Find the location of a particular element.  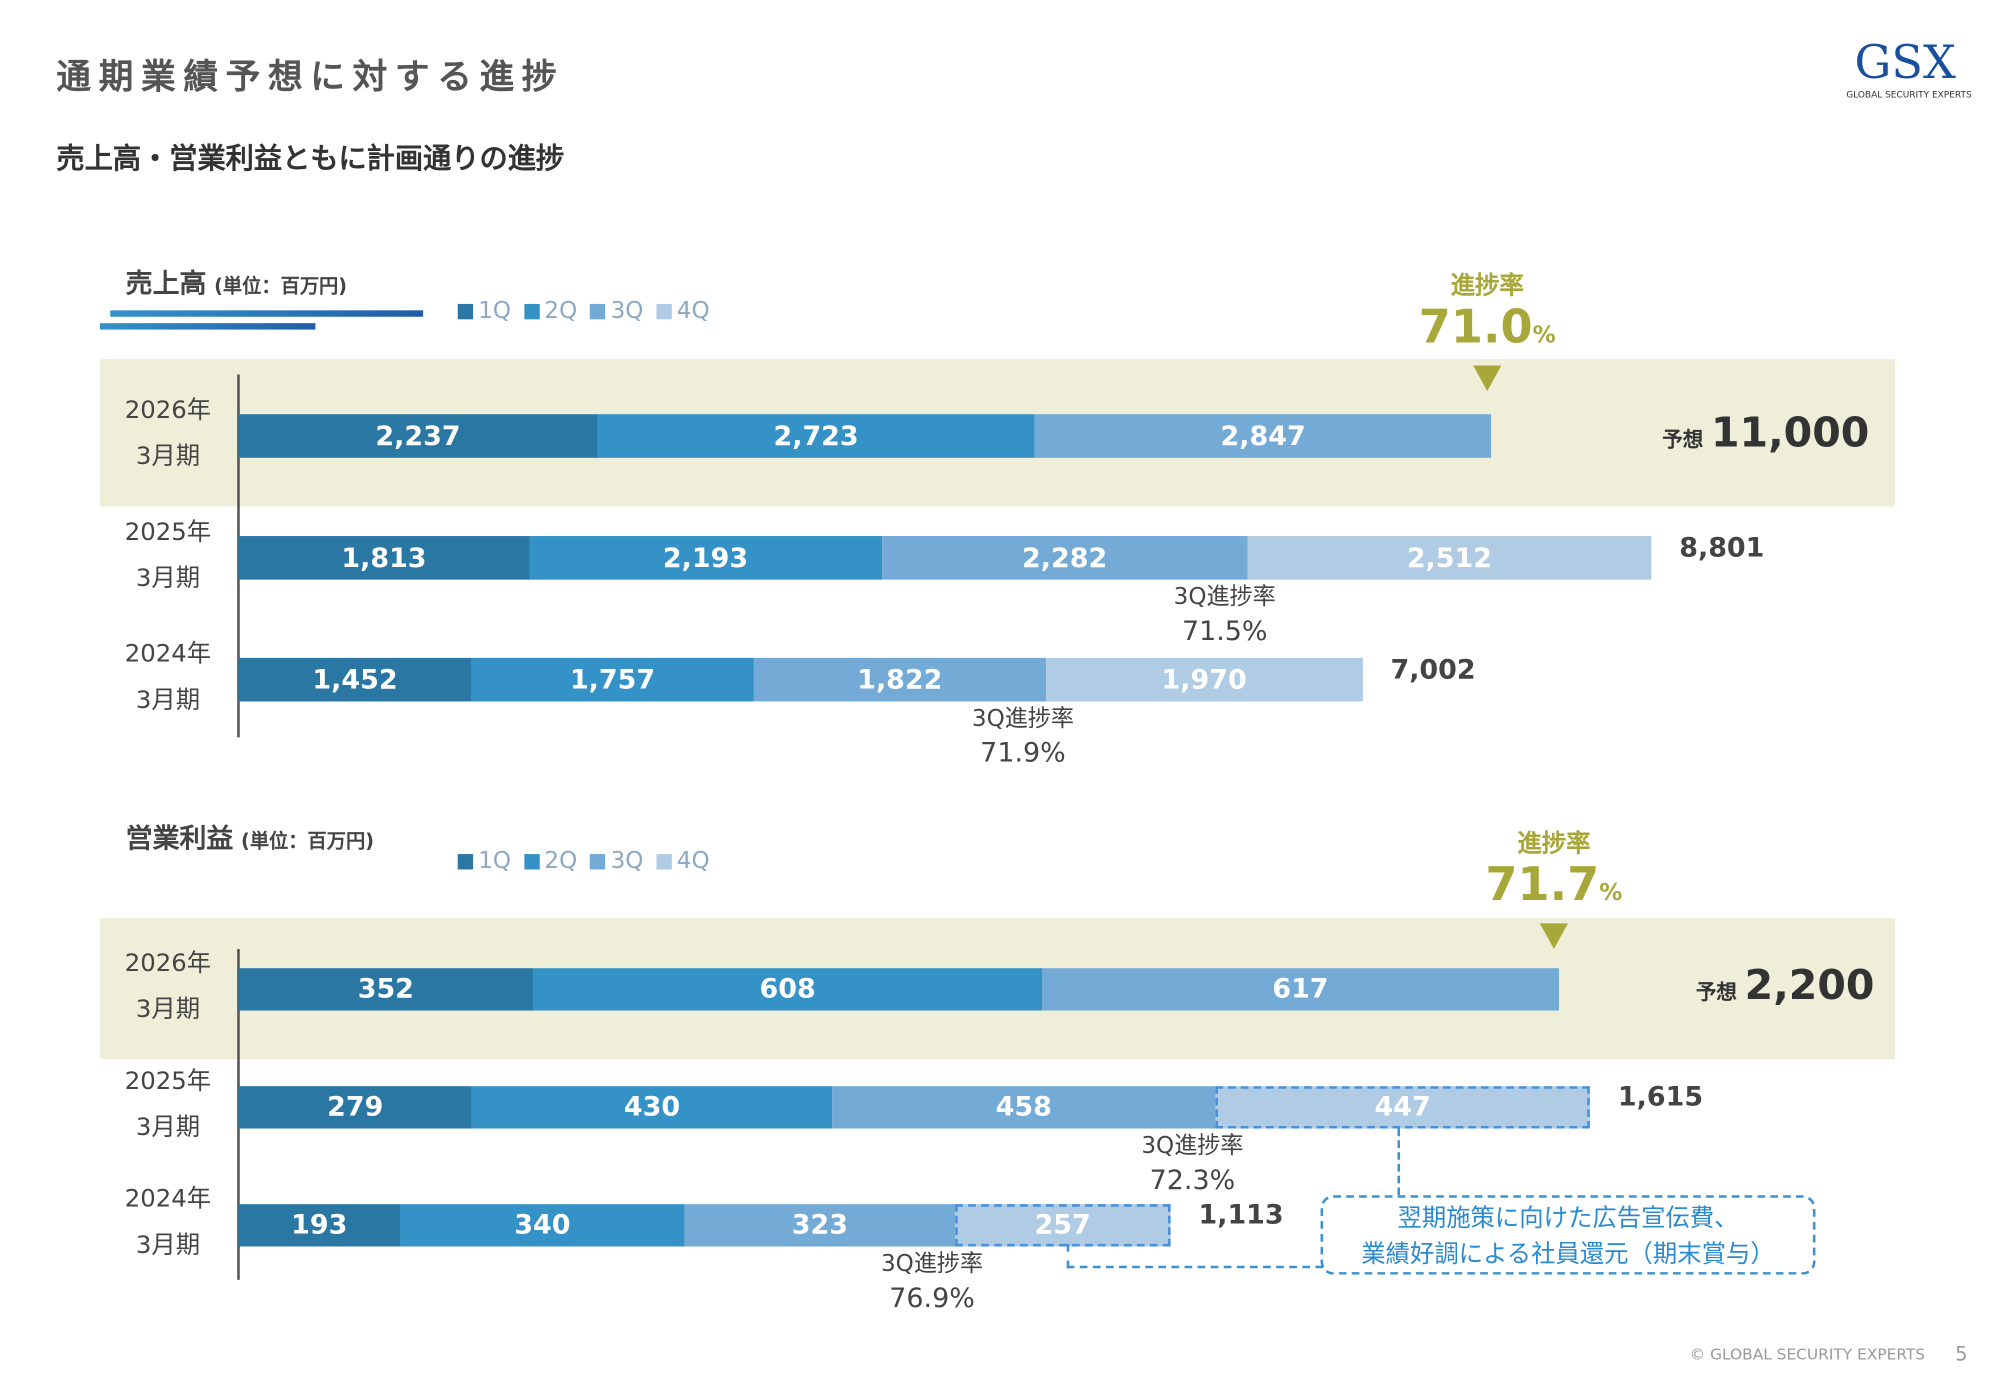

bar-3Q: 2,282 is located at coordinates (1064, 558).